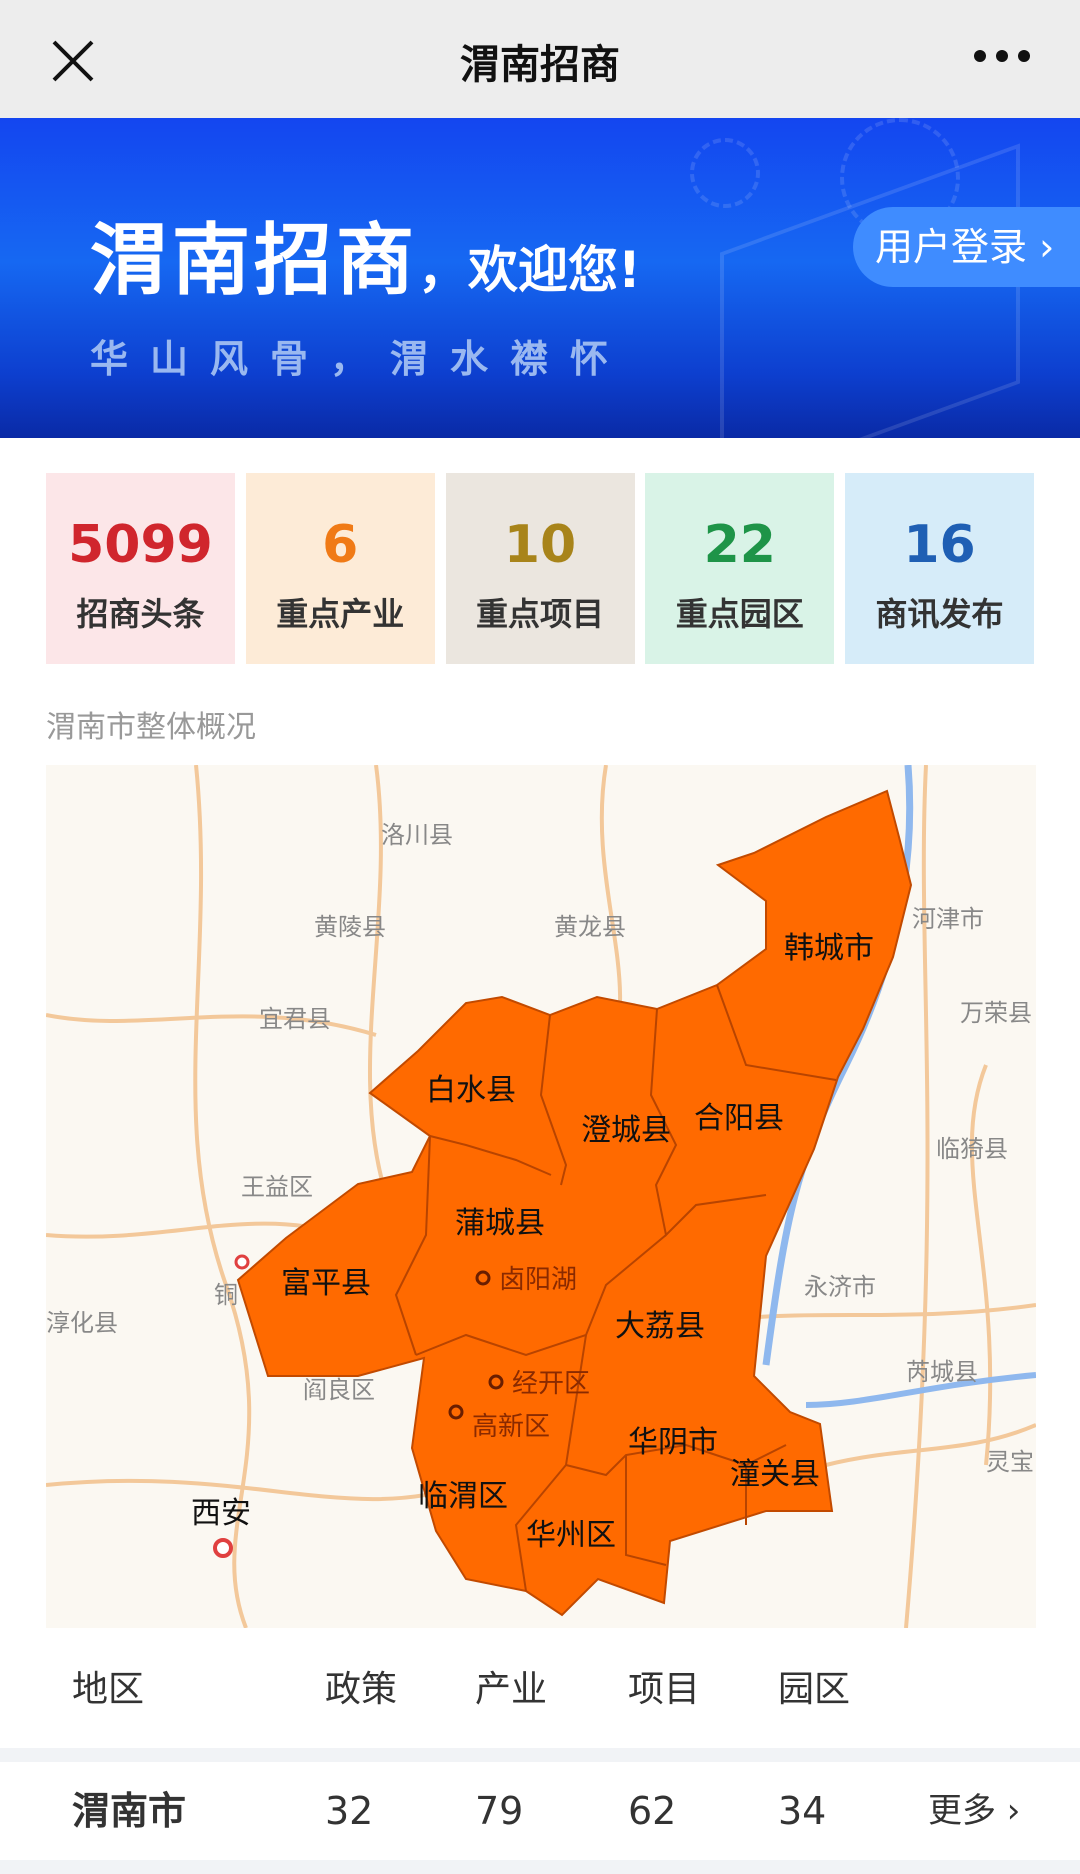 The width and height of the screenshot is (1080, 1874). I want to click on poi-label: 经开区, so click(551, 1384).